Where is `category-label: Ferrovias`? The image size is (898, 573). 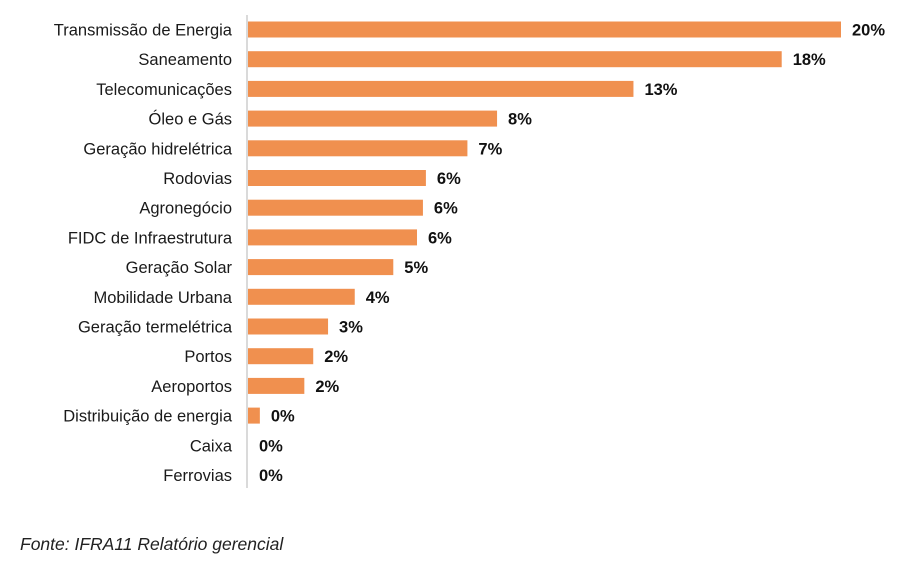 category-label: Ferrovias is located at coordinates (197, 476).